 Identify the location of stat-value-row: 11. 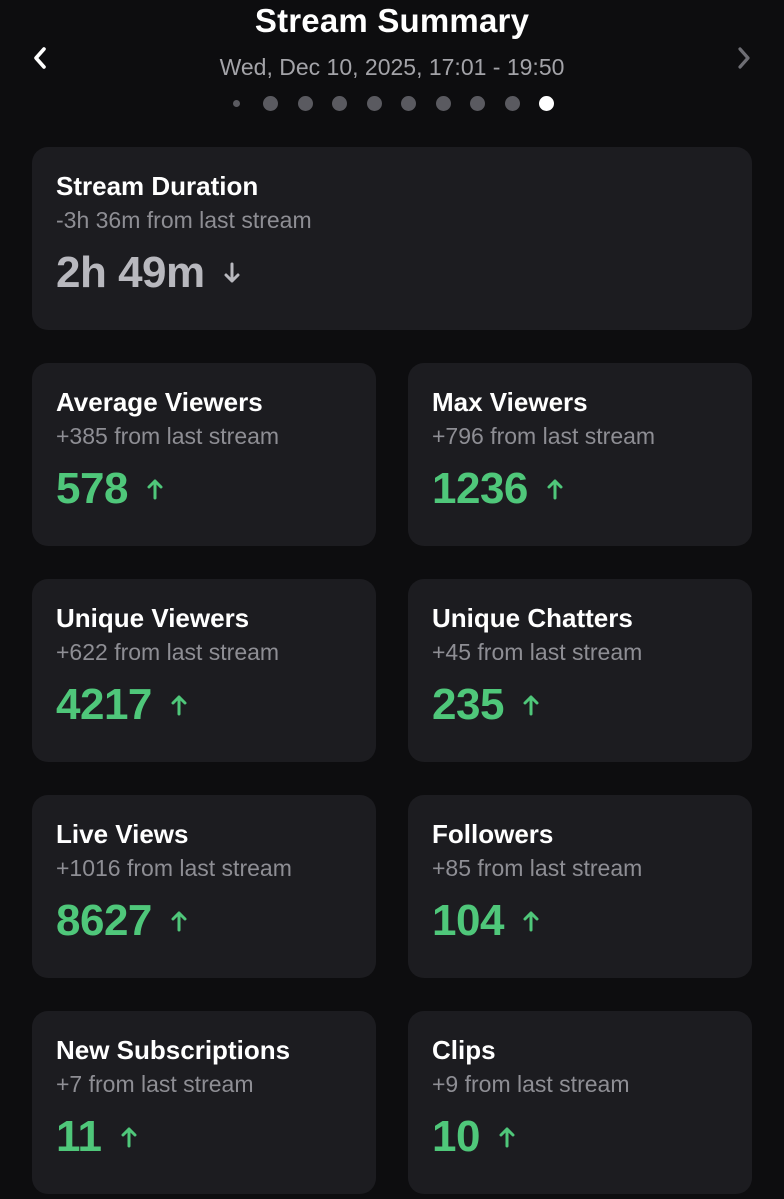
(97, 1137).